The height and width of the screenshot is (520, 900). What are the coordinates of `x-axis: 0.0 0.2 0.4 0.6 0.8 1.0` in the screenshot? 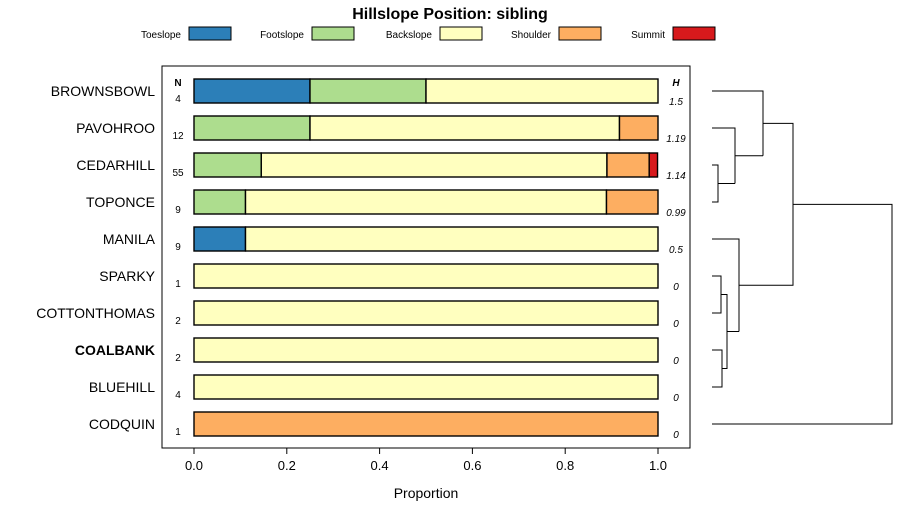 It's located at (426, 460).